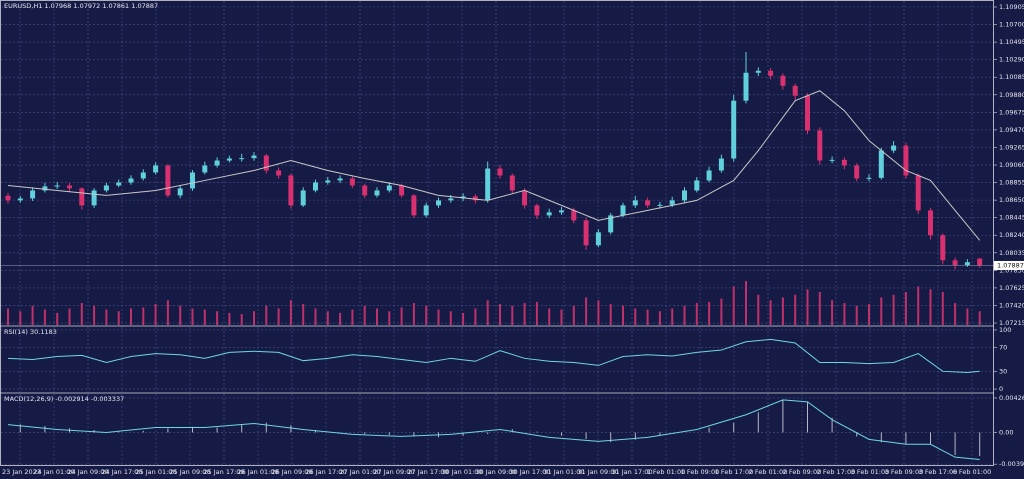 This screenshot has height=479, width=1024. What do you see at coordinates (870, 472) in the screenshot?
I see `x-tick-label: 3 Feb 01:00` at bounding box center [870, 472].